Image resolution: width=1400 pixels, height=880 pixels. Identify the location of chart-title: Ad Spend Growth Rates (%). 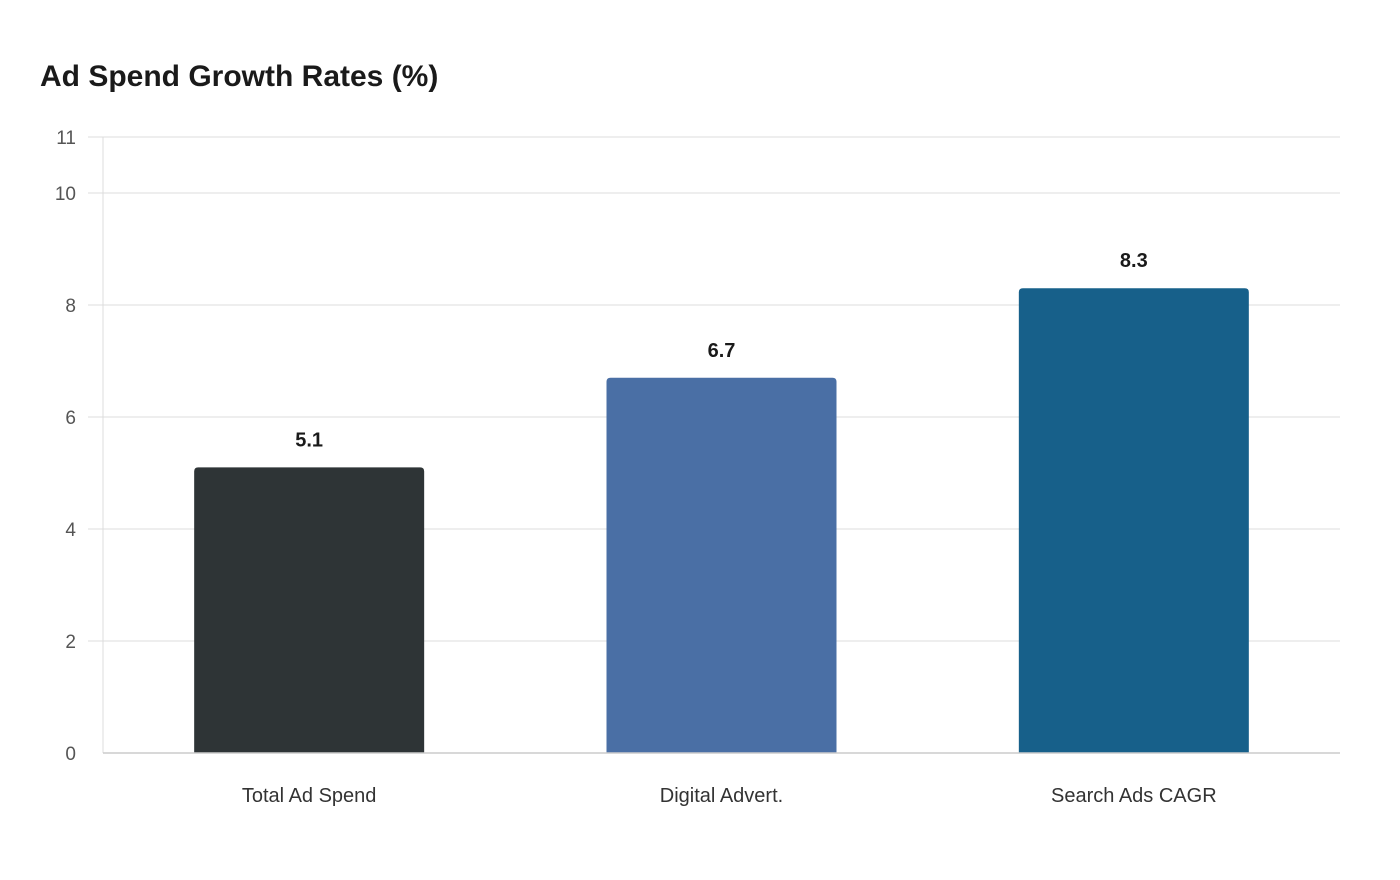
(239, 76).